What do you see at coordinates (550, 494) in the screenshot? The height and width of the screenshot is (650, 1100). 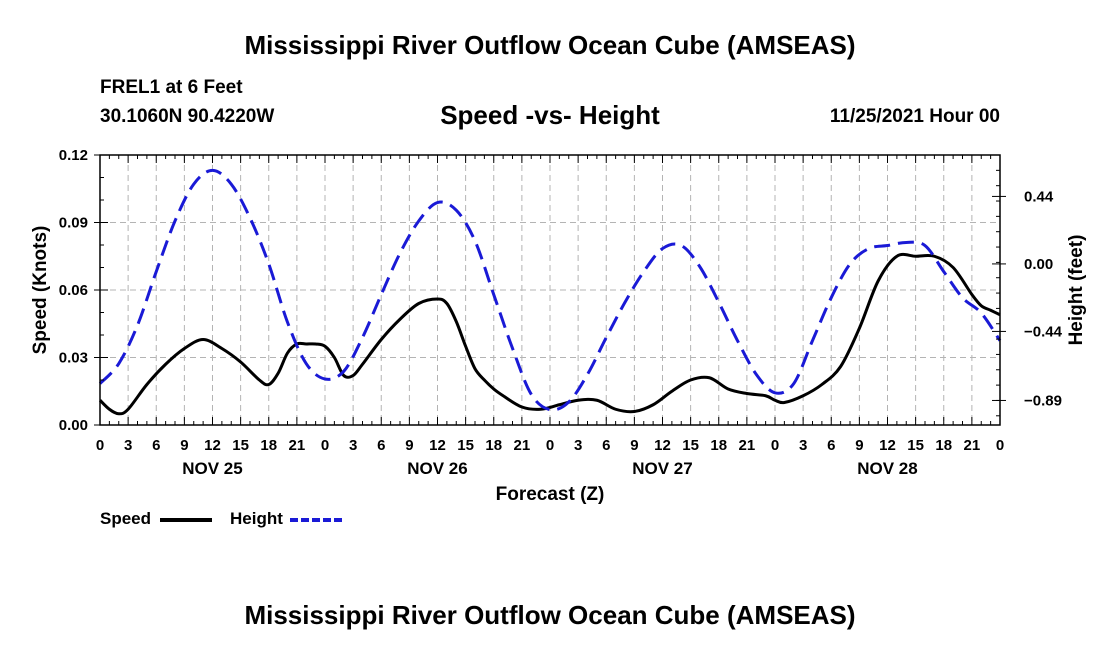 I see `x-axis-title: Forecast (Z)` at bounding box center [550, 494].